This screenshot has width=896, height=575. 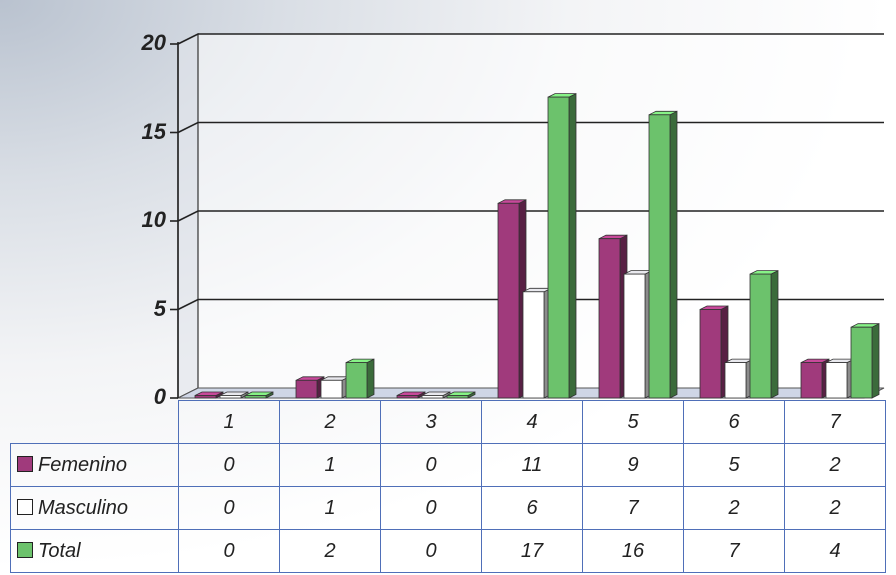 What do you see at coordinates (572, 245) in the screenshot?
I see `bar-total-4-side` at bounding box center [572, 245].